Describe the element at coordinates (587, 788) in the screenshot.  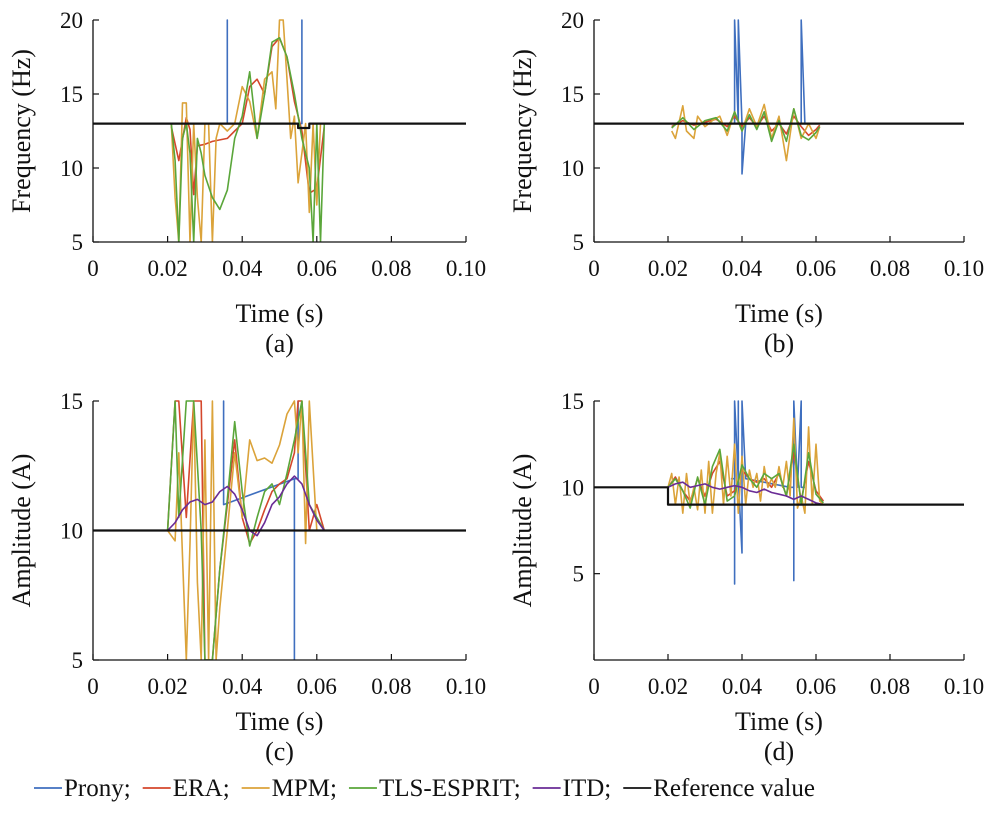
I see `legend-label: ITD;` at that location.